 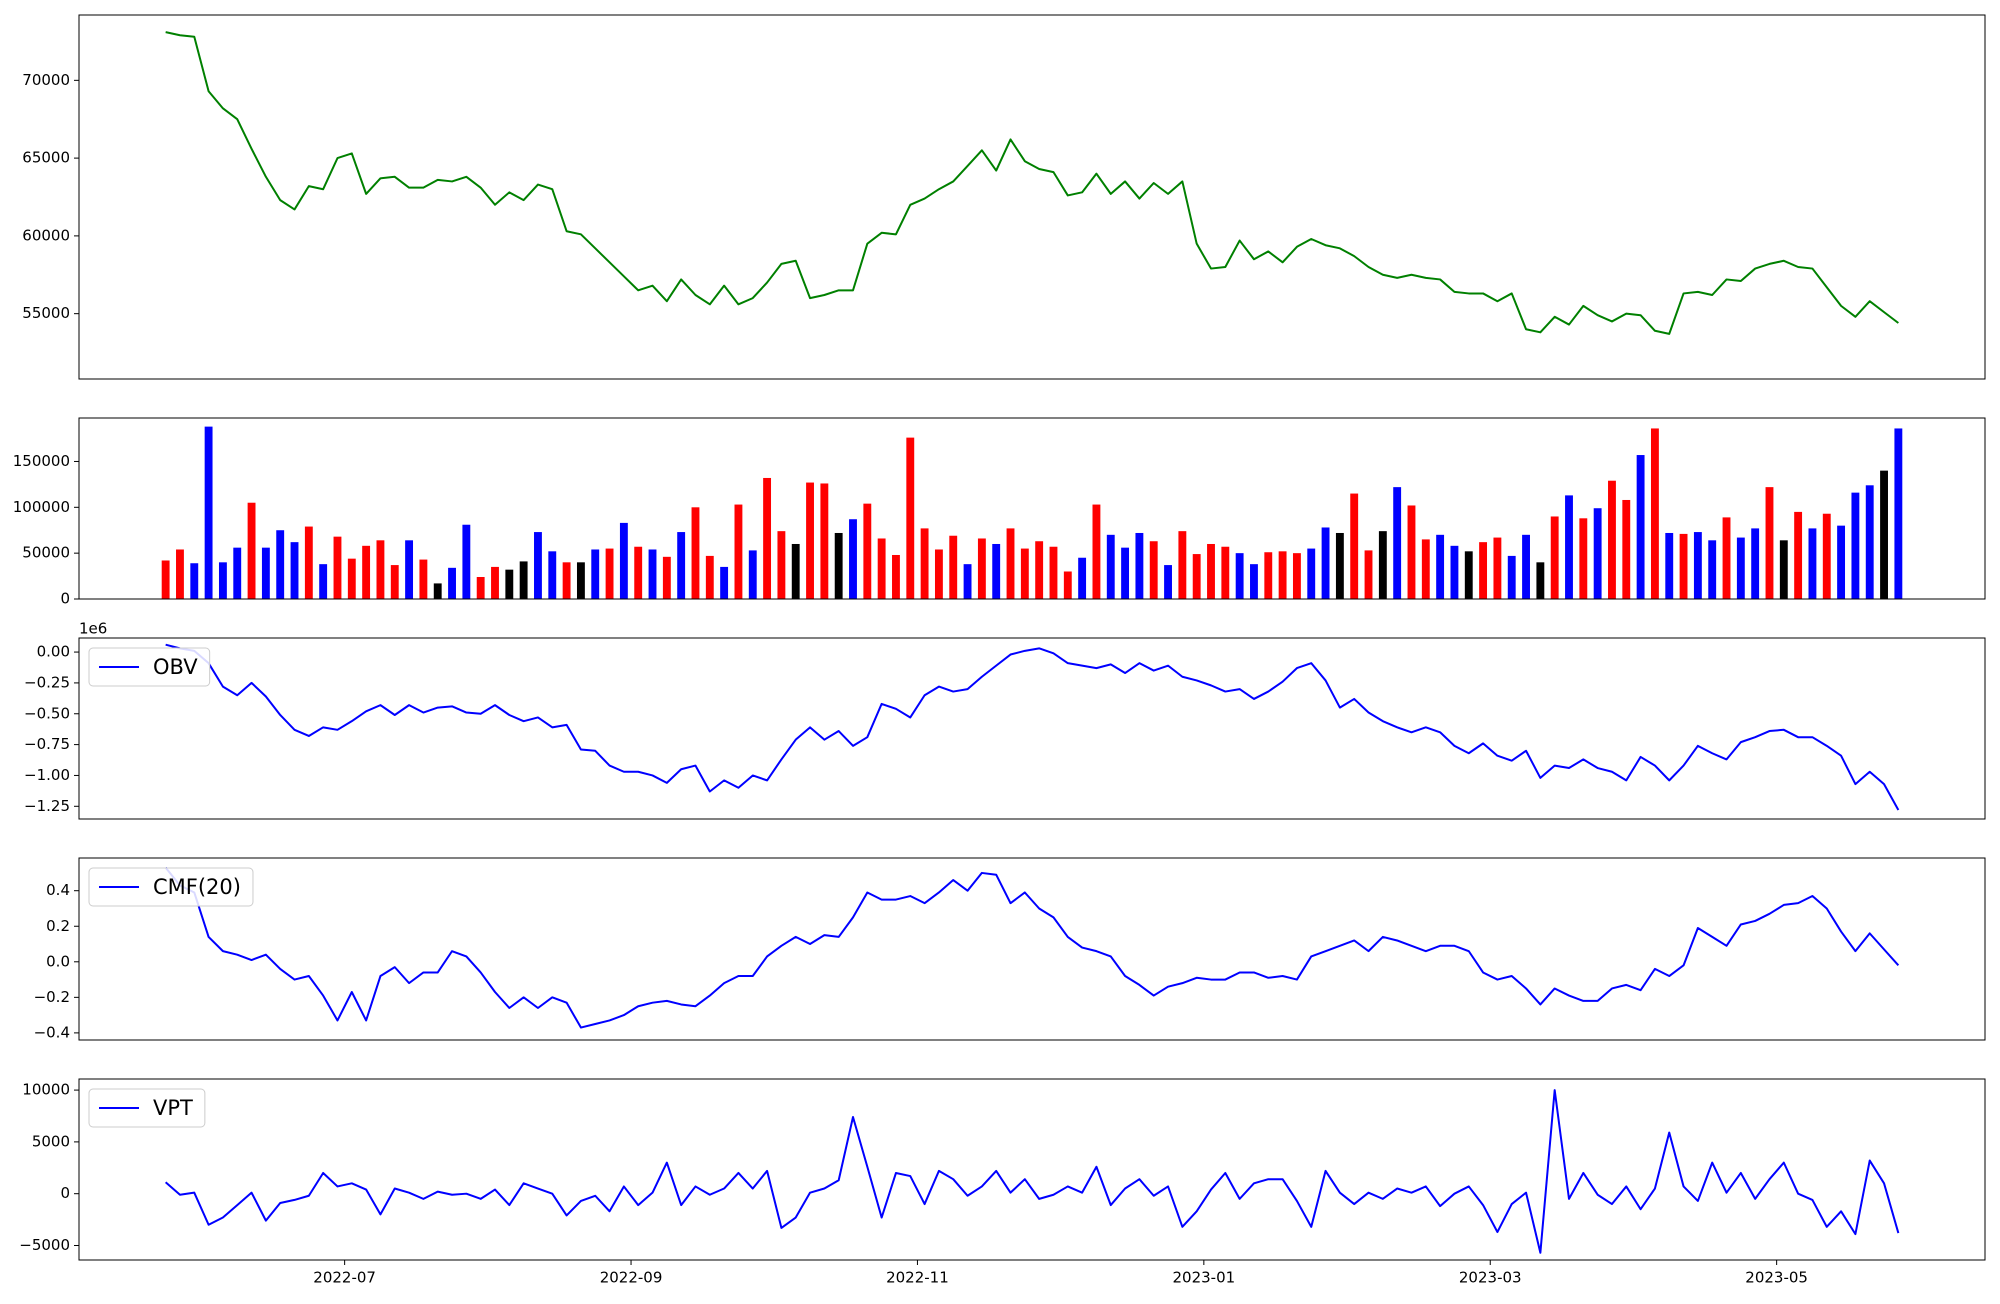 What do you see at coordinates (46, 553) in the screenshot?
I see `y-tick-label: 50000` at bounding box center [46, 553].